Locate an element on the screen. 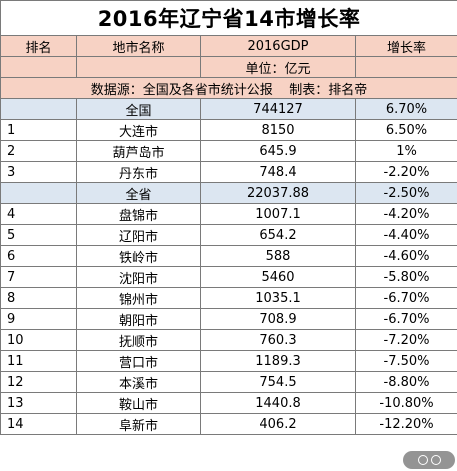 The width and height of the screenshot is (457, 471). cell-rank: 10 is located at coordinates (38, 340).